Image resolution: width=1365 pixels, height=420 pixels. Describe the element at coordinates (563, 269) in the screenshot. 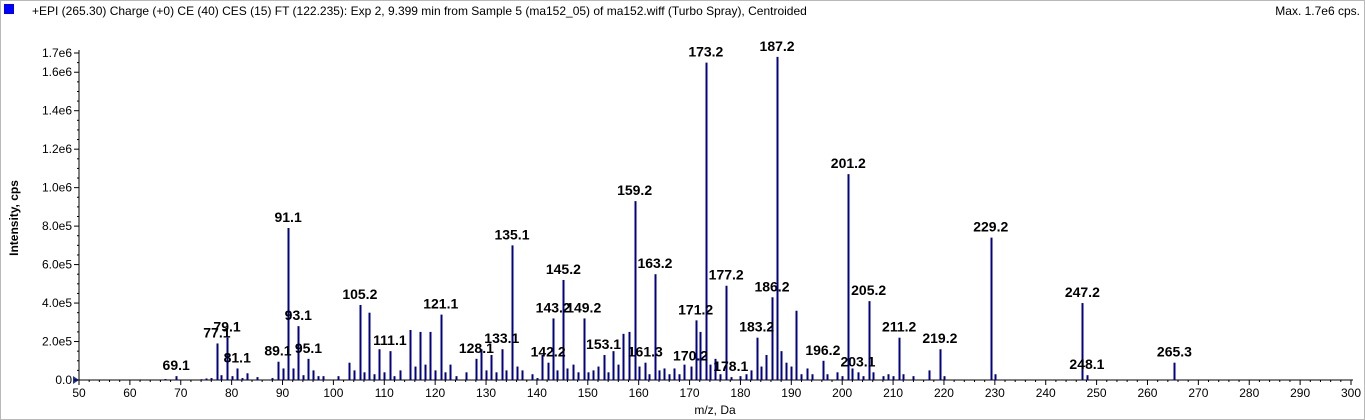

I see `peak-label: 145.2` at that location.